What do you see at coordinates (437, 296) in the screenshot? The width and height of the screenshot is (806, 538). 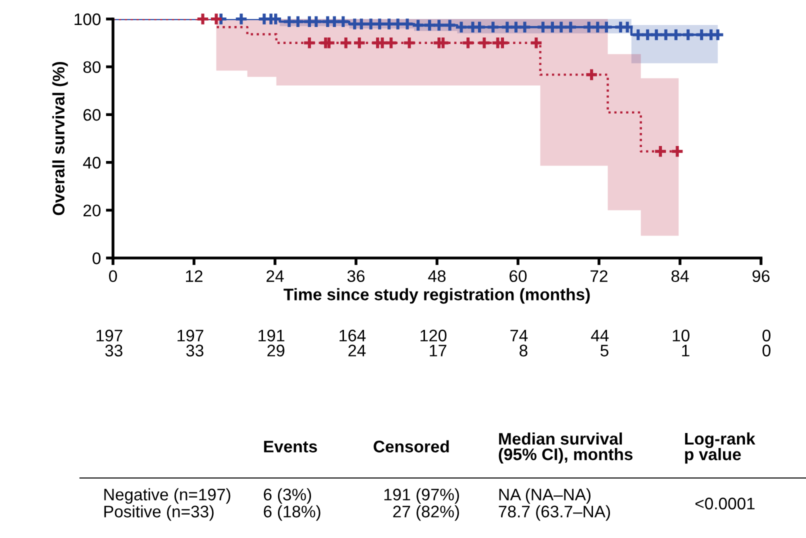 I see `x-axis-title: Time since study registration (months)` at bounding box center [437, 296].